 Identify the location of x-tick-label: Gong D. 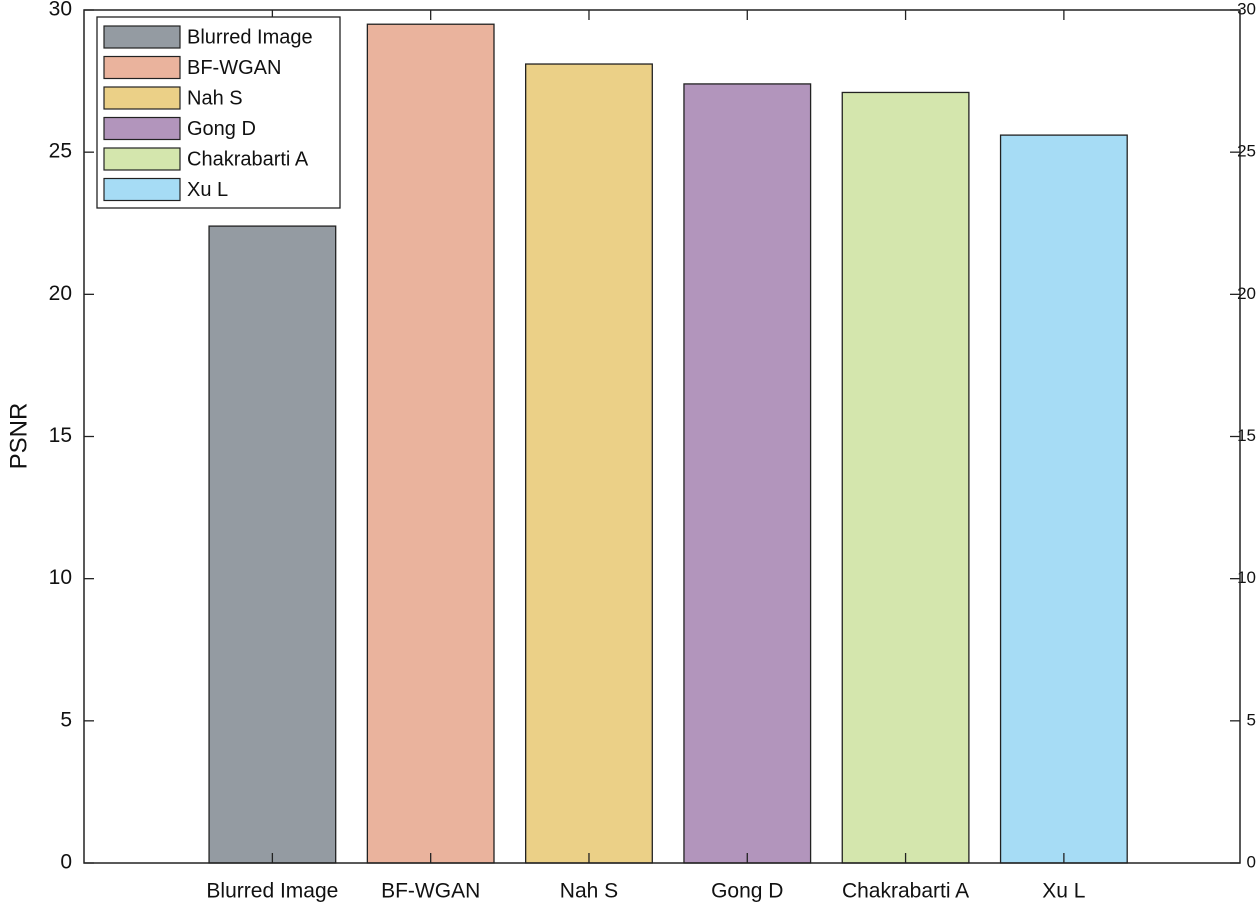
(747, 891).